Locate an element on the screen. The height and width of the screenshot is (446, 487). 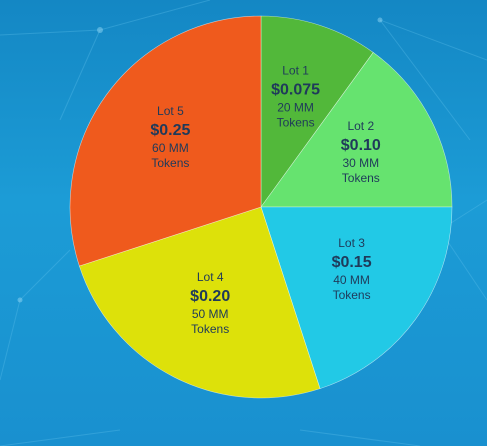
lot-name: Lot 2 is located at coordinates (360, 126).